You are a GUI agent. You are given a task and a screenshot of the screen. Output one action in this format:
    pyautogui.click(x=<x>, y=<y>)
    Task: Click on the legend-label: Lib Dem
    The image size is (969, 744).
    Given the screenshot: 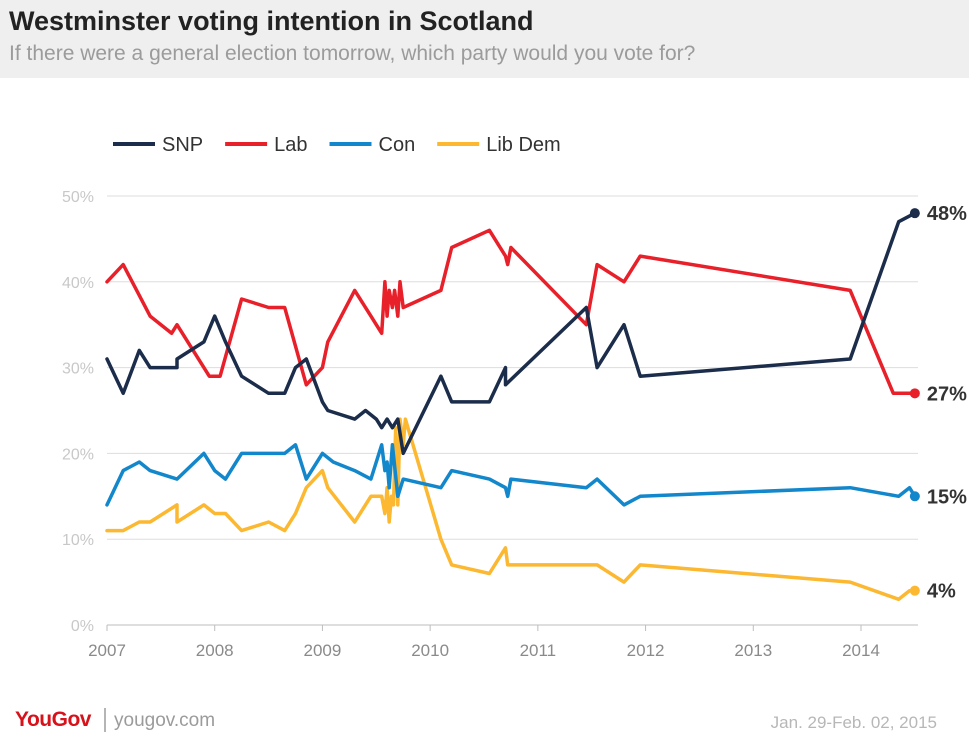 What is the action you would take?
    pyautogui.click(x=523, y=145)
    